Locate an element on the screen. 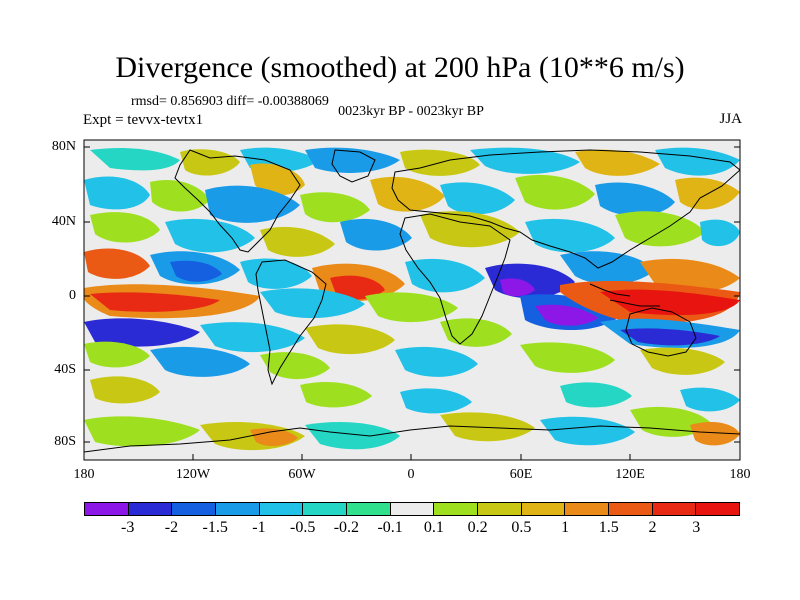  colorbar-label: -1 is located at coordinates (259, 527).